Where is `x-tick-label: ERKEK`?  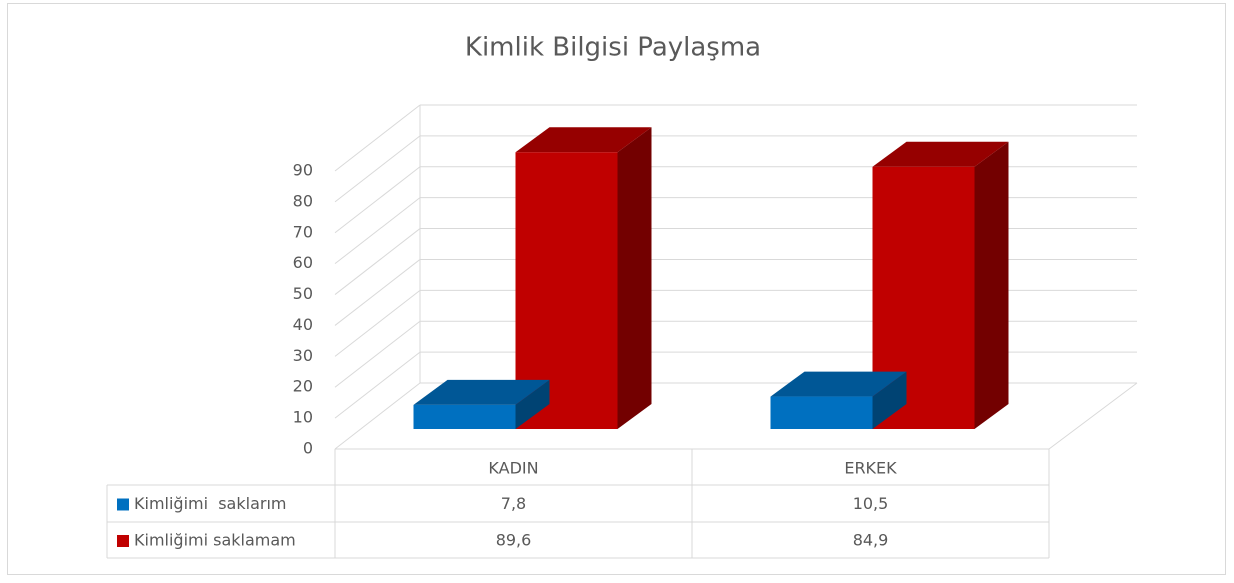 x-tick-label: ERKEK is located at coordinates (870, 468).